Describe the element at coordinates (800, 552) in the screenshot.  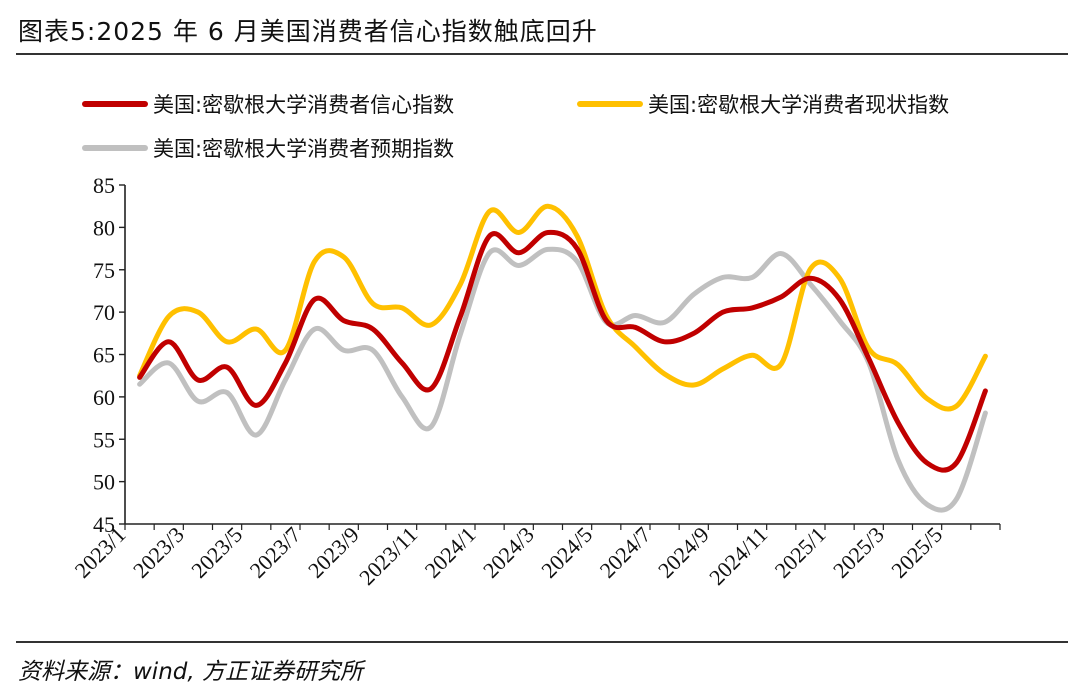
I see `x-tick-label: 2025/1` at that location.